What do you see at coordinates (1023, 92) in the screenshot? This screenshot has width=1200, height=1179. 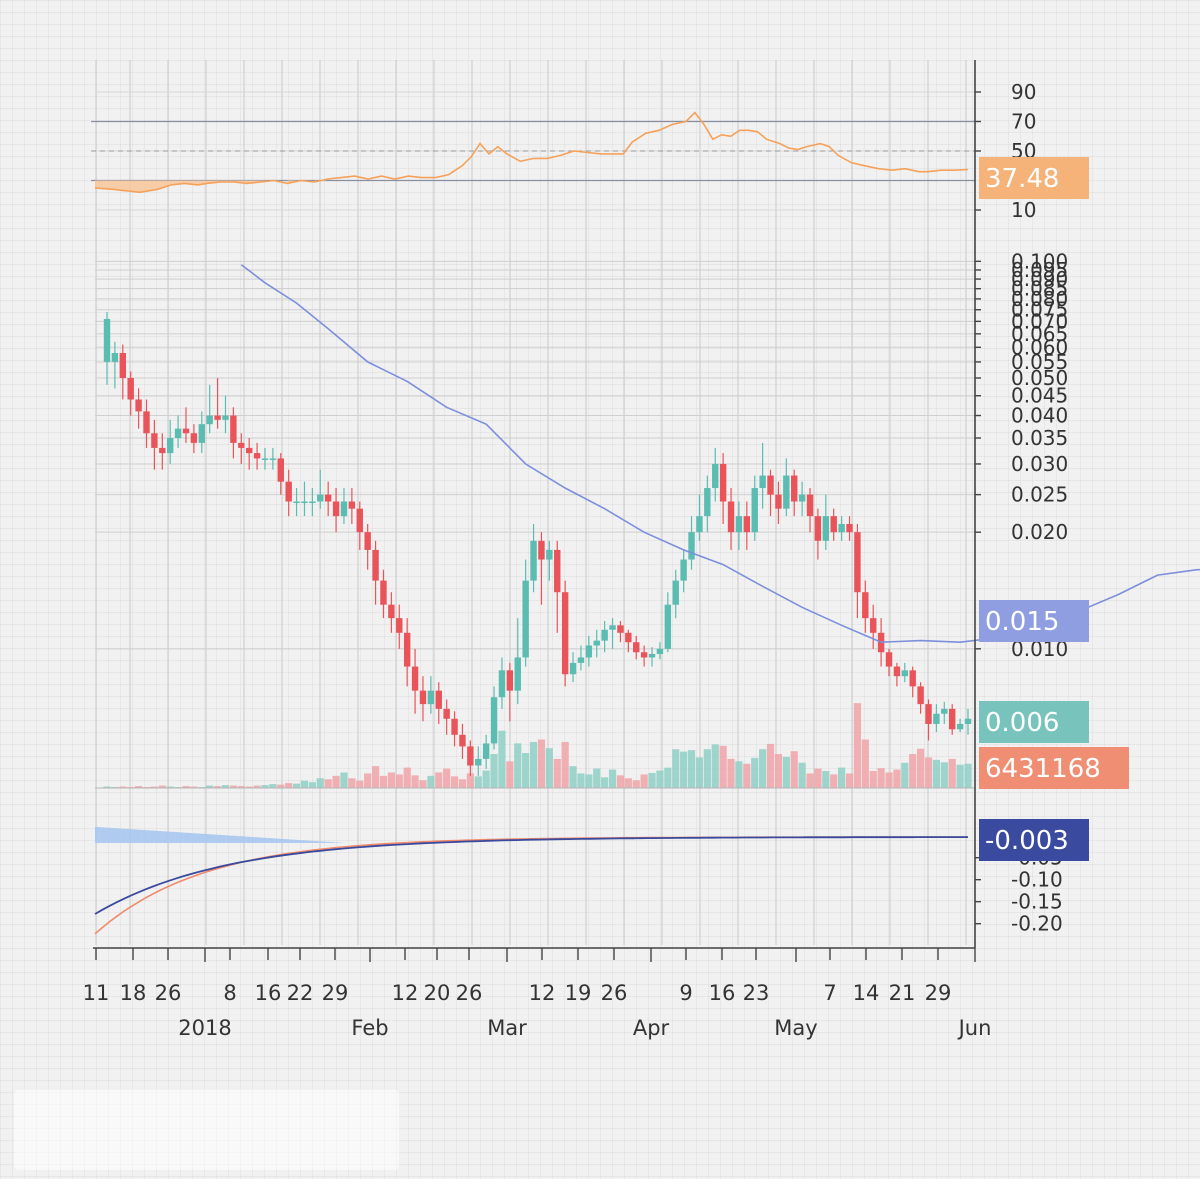 I see `rsi-tick-label: 90` at bounding box center [1023, 92].